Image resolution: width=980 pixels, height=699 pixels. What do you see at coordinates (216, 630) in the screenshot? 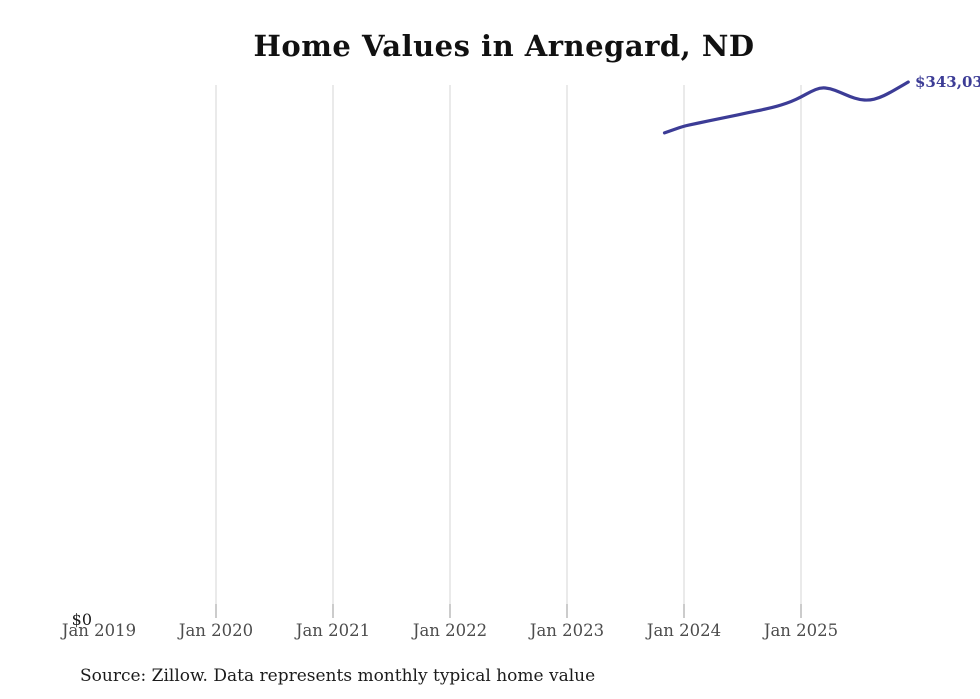
I see `x-axis-label: Jan 2020` at bounding box center [216, 630].